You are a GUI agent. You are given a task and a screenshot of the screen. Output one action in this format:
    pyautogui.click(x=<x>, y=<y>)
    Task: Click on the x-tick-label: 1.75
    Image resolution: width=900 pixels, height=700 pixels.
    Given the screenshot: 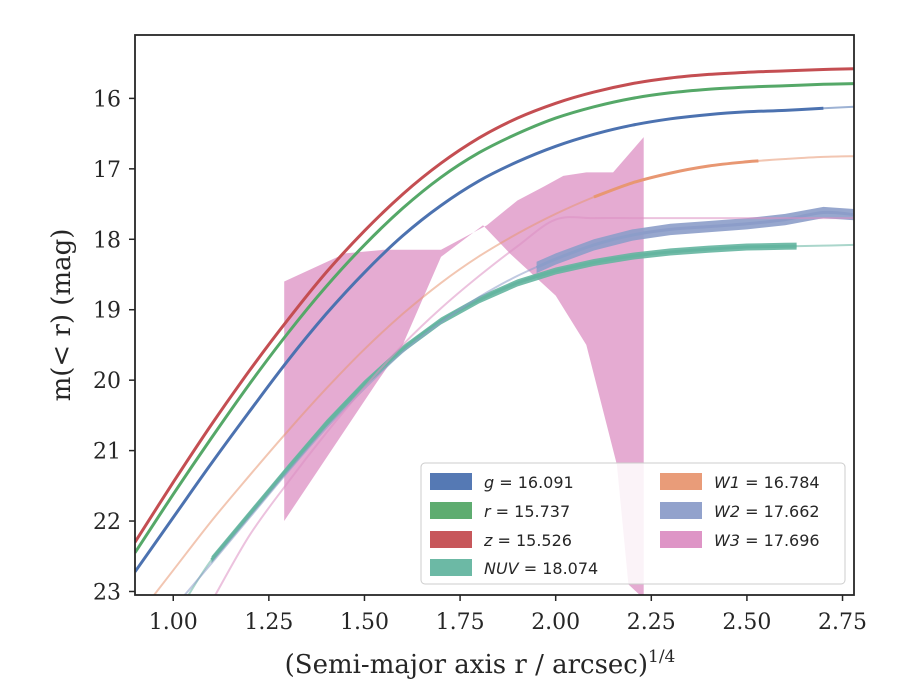 What is the action you would take?
    pyautogui.click(x=460, y=622)
    